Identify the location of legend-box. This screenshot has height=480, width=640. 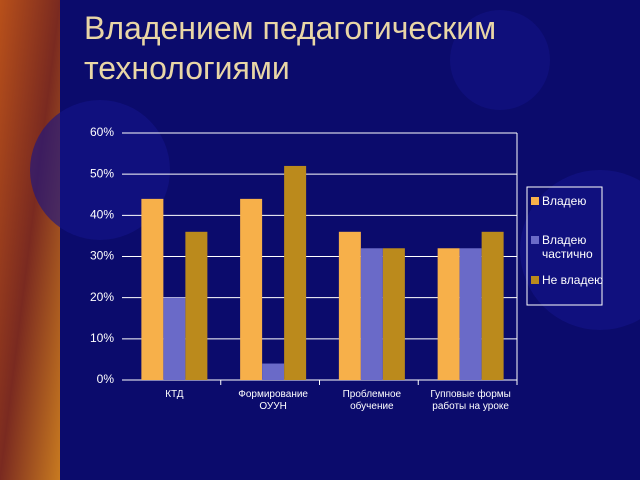
(564, 246).